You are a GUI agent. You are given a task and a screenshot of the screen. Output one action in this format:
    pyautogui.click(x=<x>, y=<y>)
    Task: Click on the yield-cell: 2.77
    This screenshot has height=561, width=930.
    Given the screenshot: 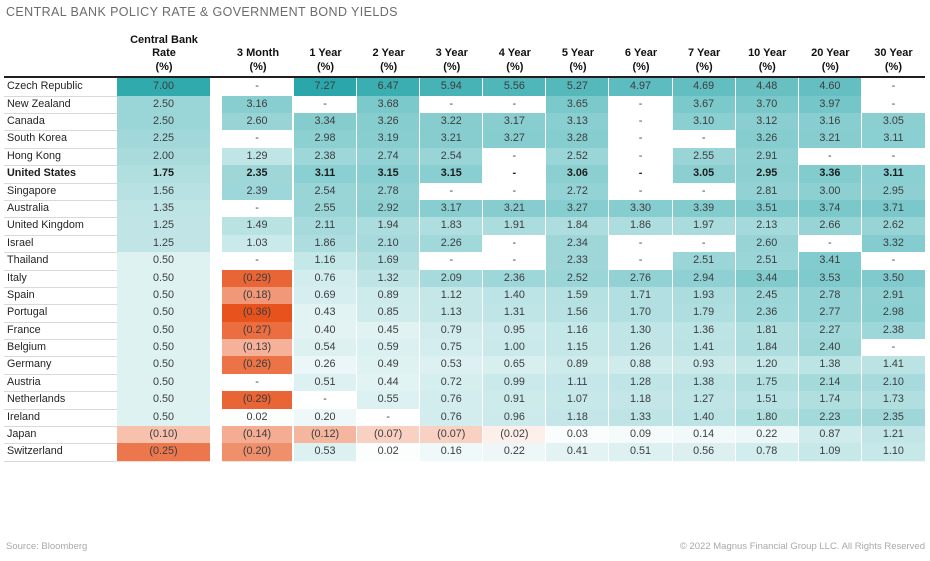 What is the action you would take?
    pyautogui.click(x=830, y=313)
    